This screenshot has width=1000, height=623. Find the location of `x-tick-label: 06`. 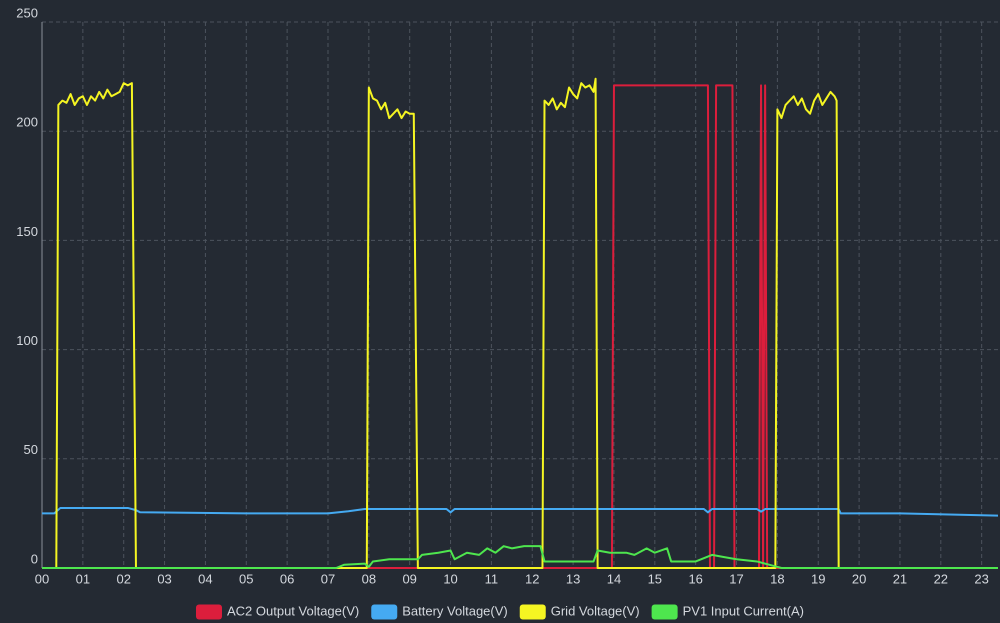

x-tick-label: 06 is located at coordinates (287, 578).